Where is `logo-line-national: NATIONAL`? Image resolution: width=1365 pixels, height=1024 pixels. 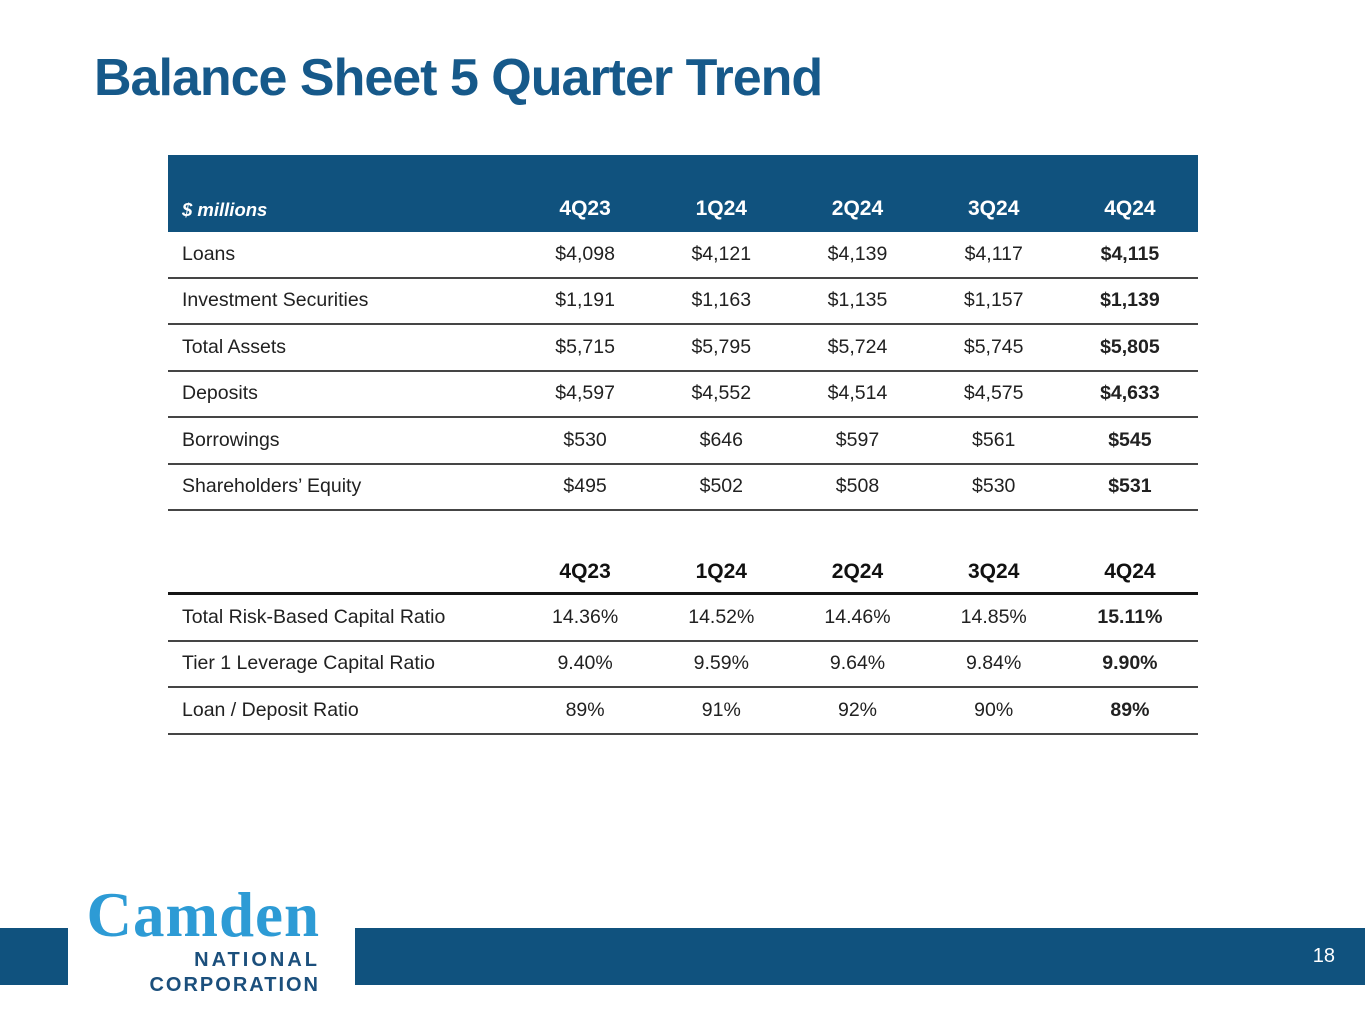 logo-line-national: NATIONAL is located at coordinates (257, 960).